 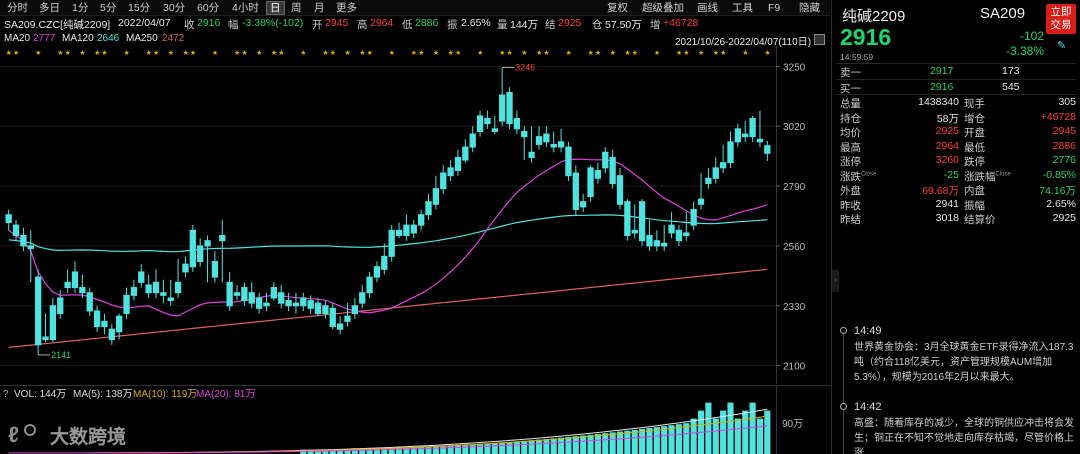 I want to click on stat-value: 2925, so click(x=1064, y=218).